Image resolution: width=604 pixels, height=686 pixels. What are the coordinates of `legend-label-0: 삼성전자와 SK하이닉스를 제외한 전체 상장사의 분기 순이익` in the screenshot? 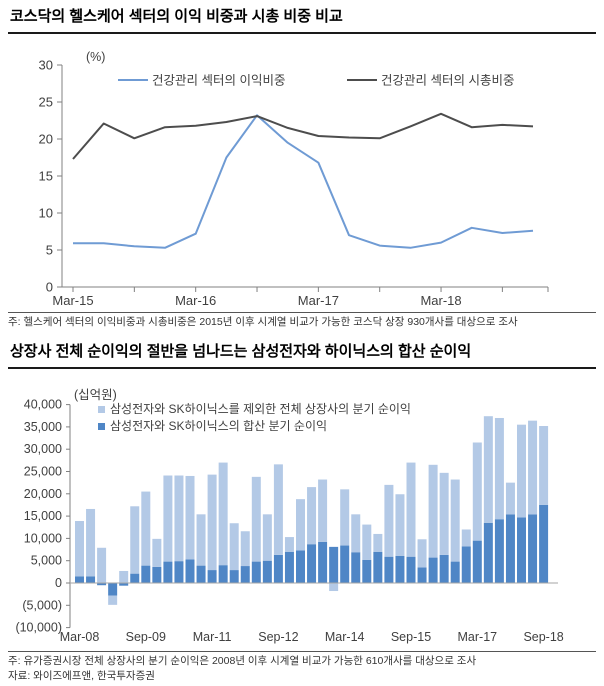 It's located at (260, 409).